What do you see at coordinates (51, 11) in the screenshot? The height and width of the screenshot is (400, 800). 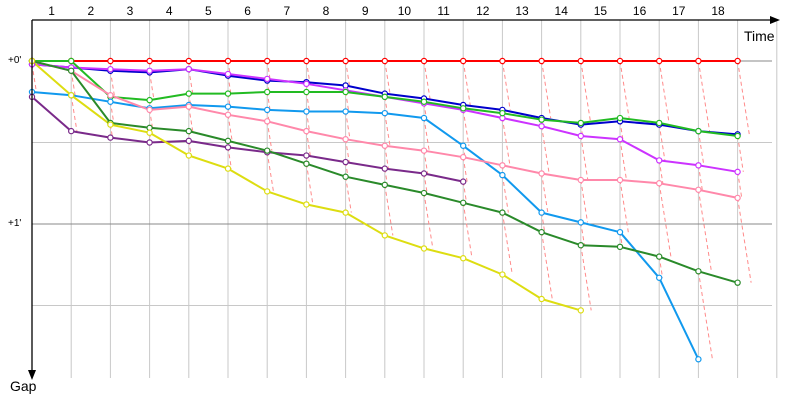 I see `x-tick-label: 1` at bounding box center [51, 11].